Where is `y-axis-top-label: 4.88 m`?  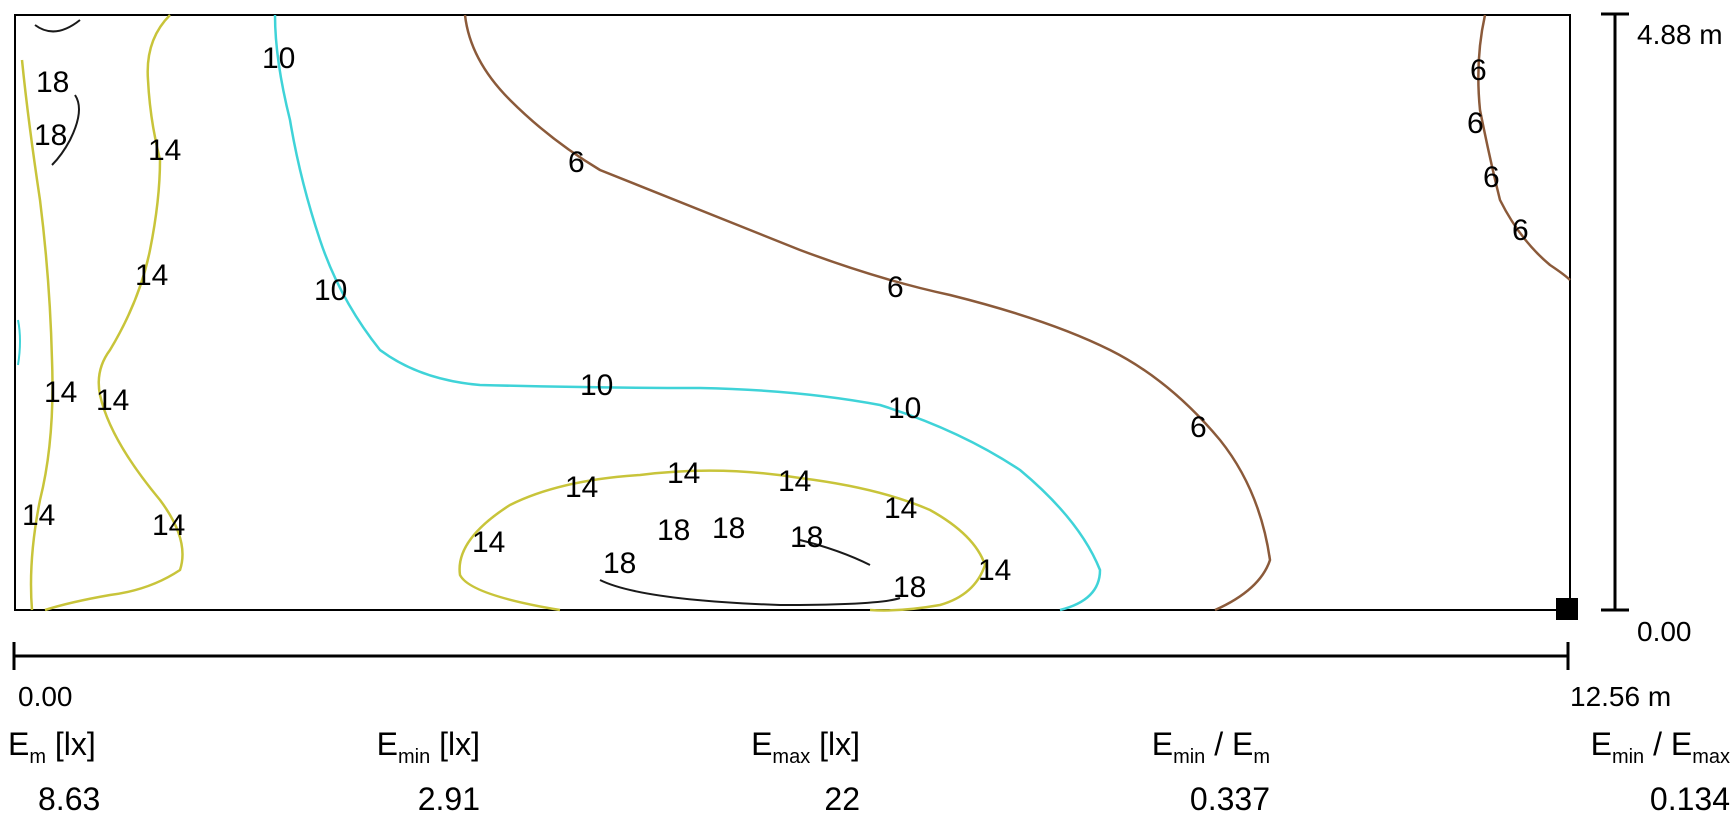
y-axis-top-label: 4.88 m is located at coordinates (1680, 34).